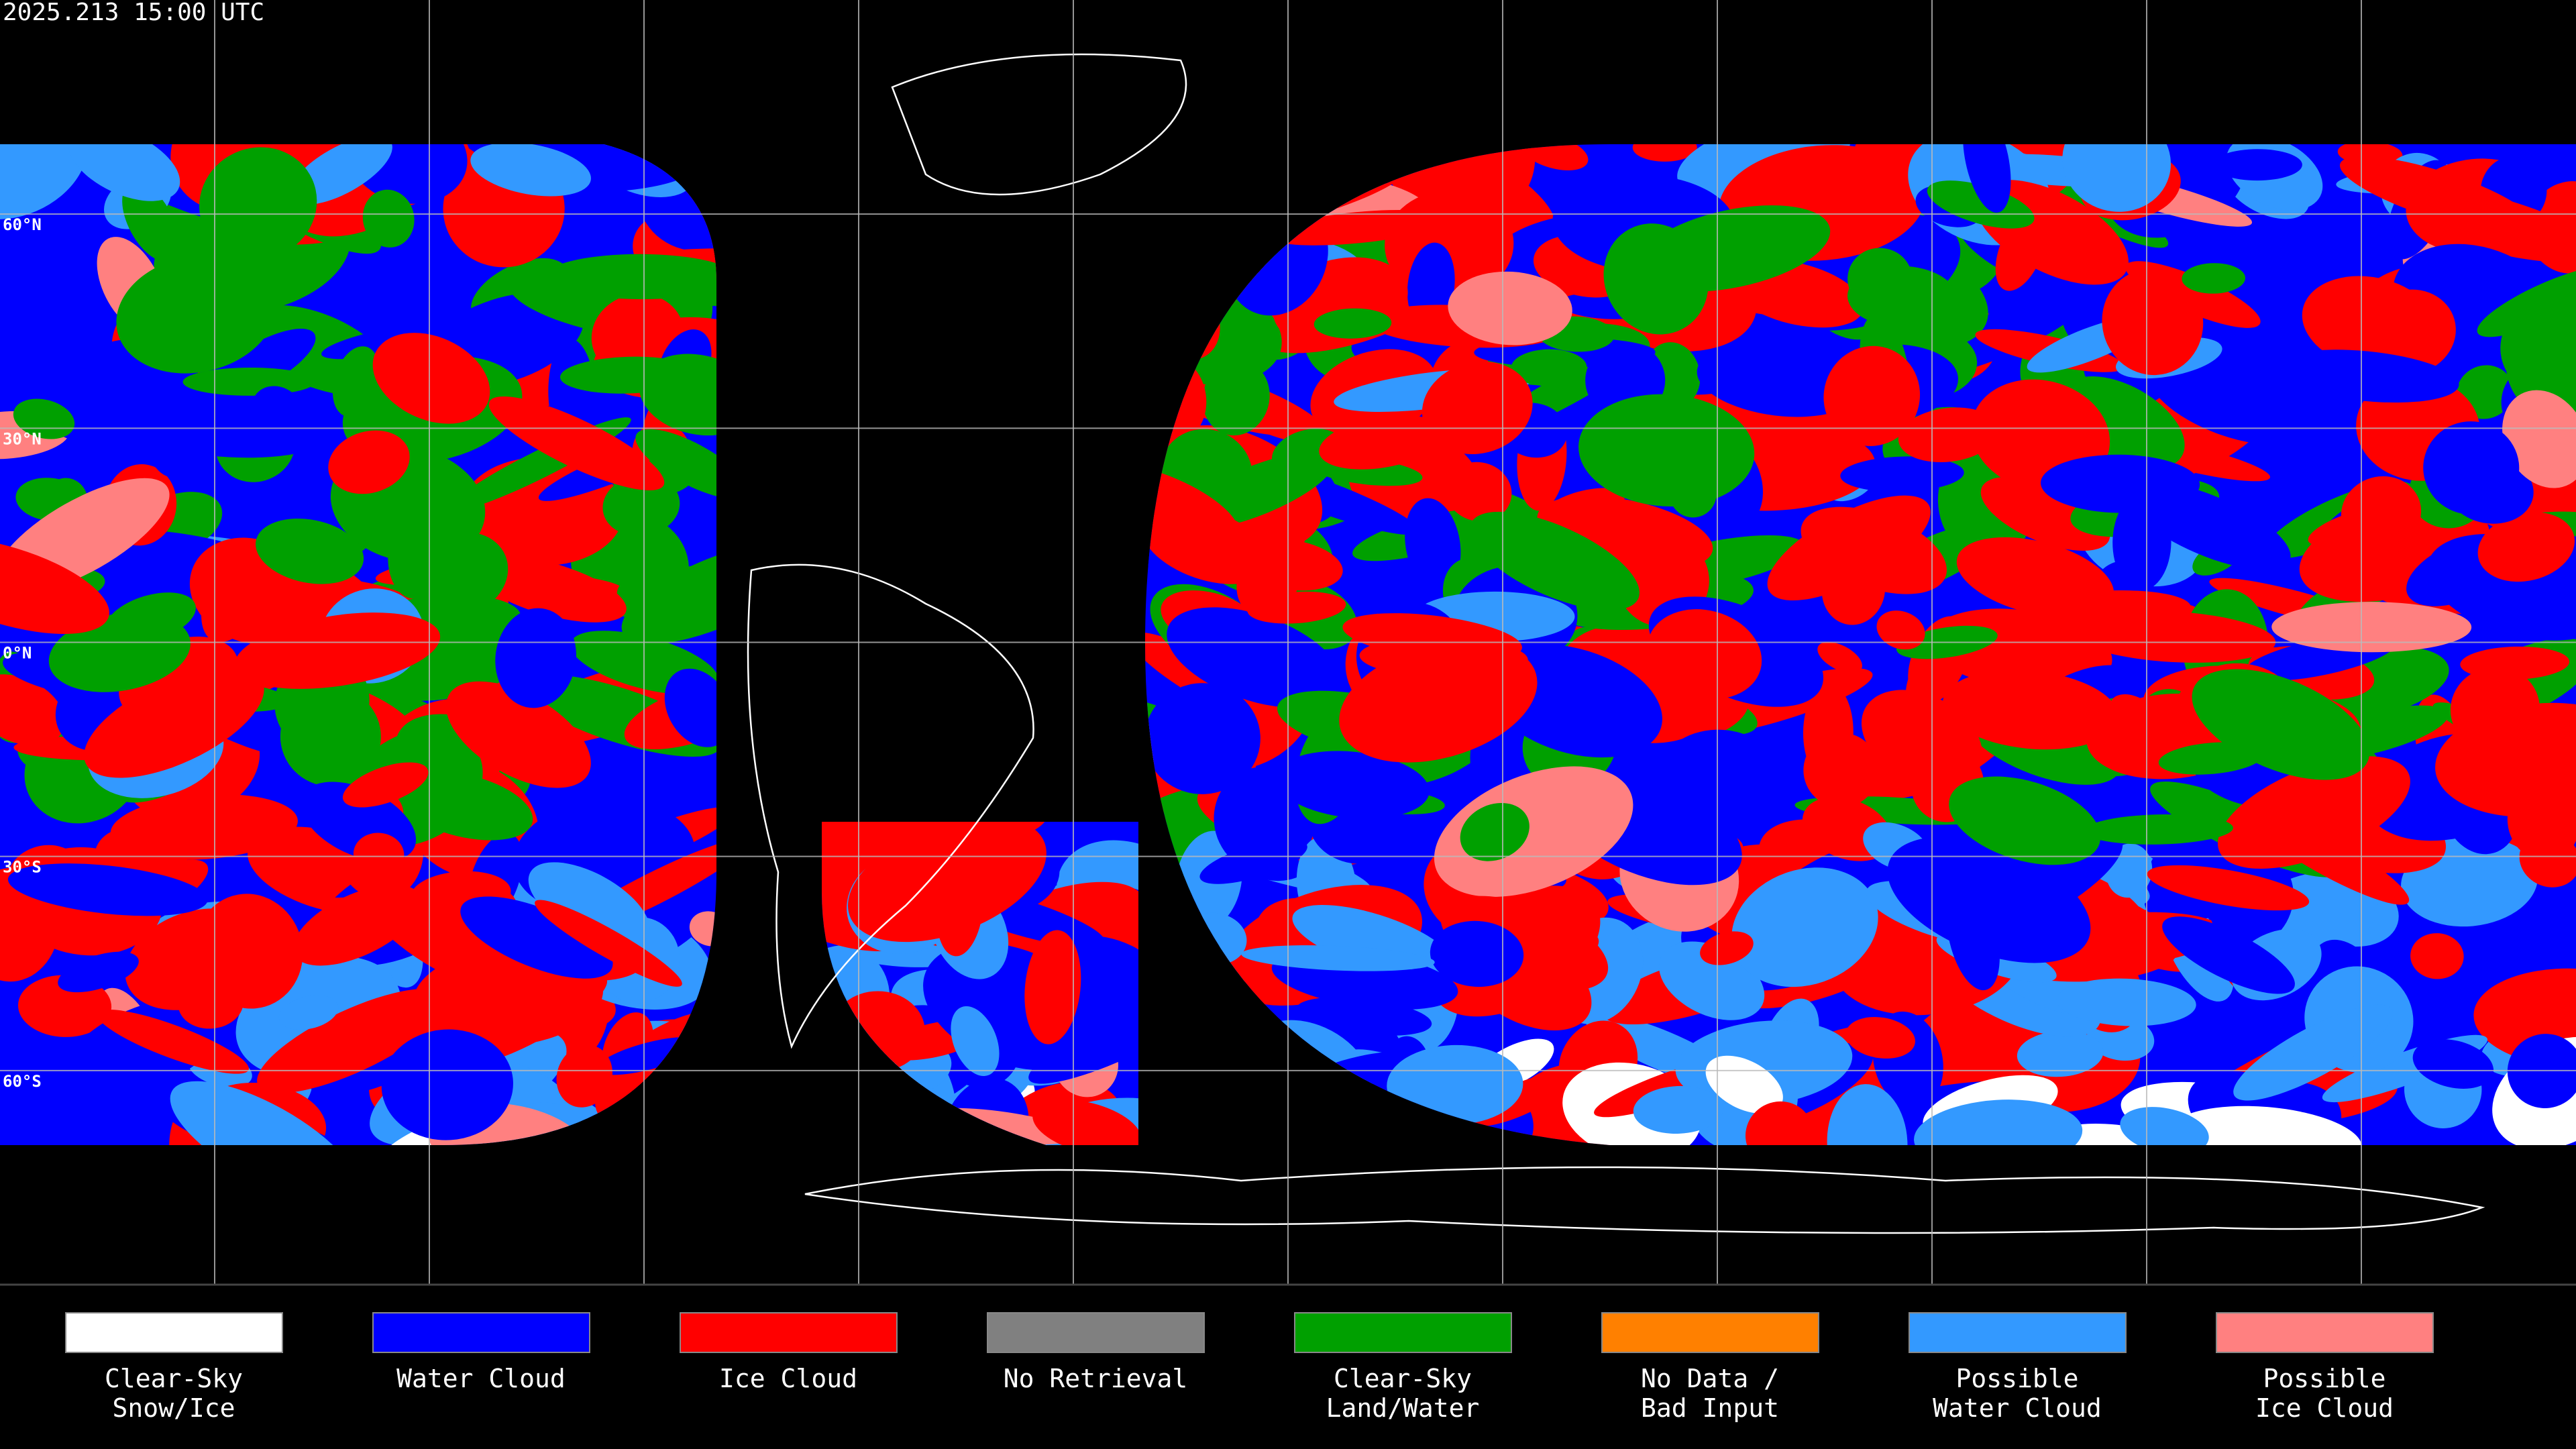 This screenshot has width=2576, height=1449. What do you see at coordinates (1403, 1408) in the screenshot?
I see `legend-label: Land/Water` at bounding box center [1403, 1408].